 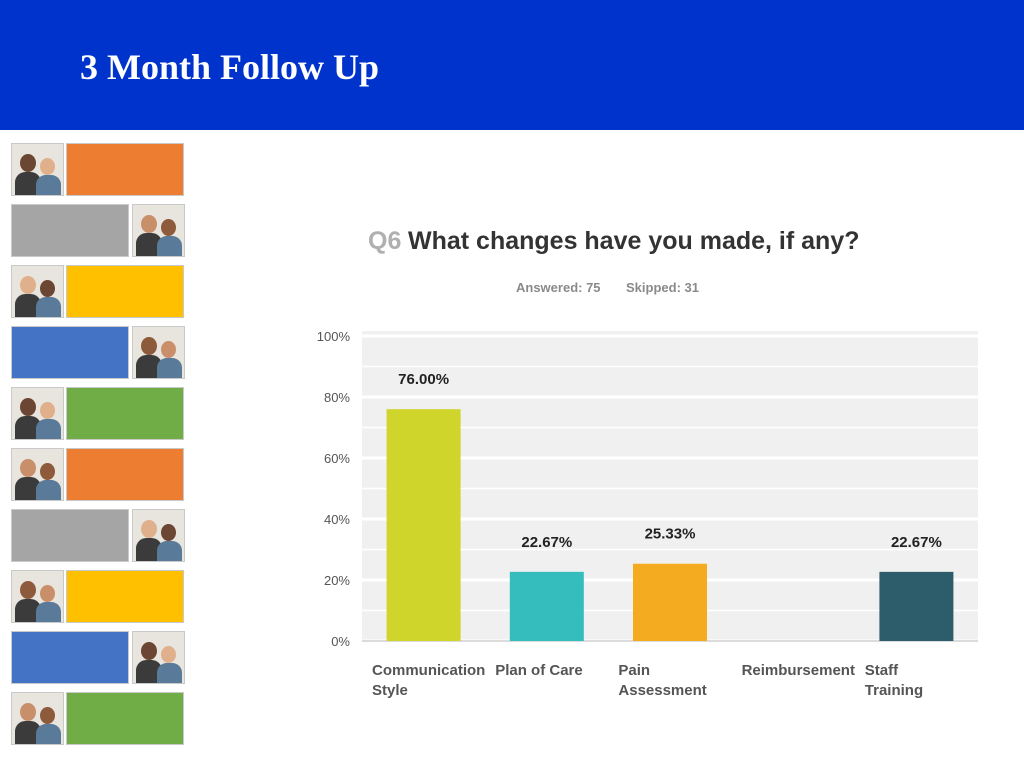 What do you see at coordinates (337, 580) in the screenshot?
I see `y-tick-label: 20%` at bounding box center [337, 580].